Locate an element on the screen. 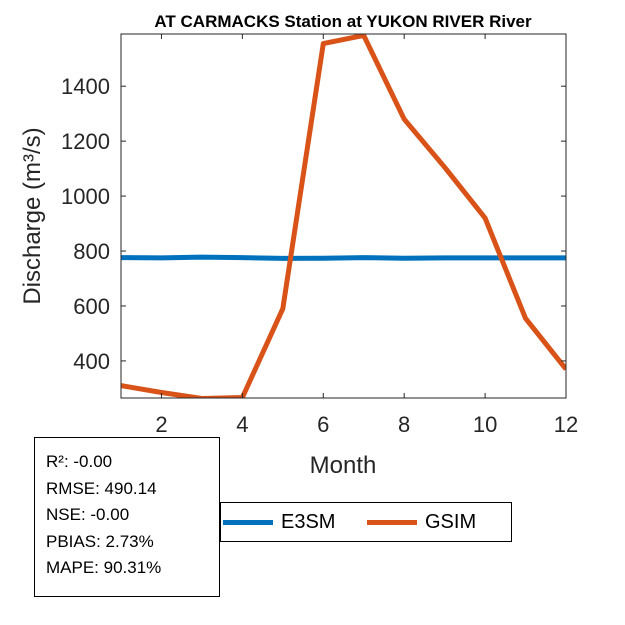 This screenshot has height=625, width=625. x-tick-label: 8 is located at coordinates (404, 424).